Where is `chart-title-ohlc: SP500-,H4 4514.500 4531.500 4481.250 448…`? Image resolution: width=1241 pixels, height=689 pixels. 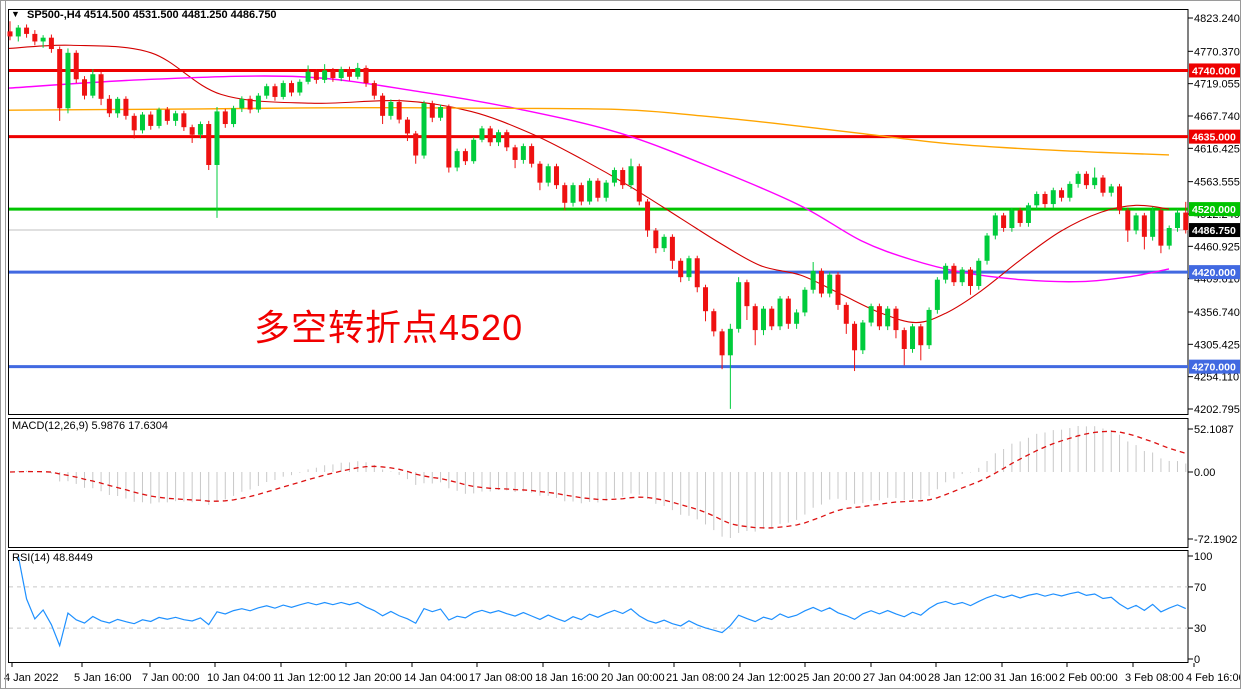 chart-title-ohlc: SP500-,H4 4514.500 4531.500 4481.250 448… is located at coordinates (152, 15).